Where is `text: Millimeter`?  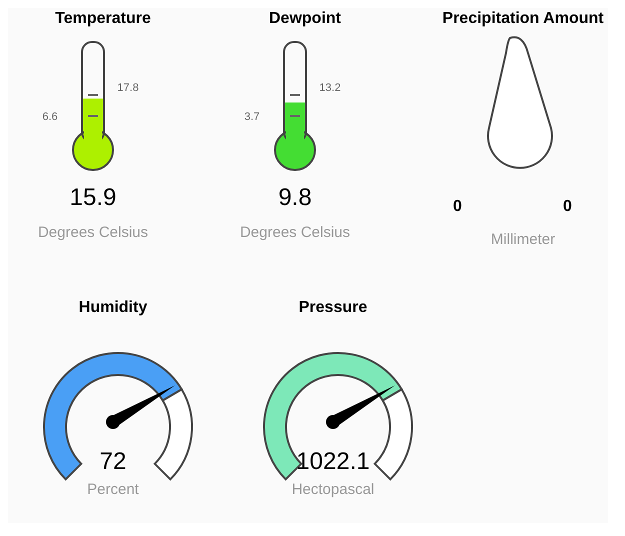
text: Millimeter is located at coordinates (523, 239).